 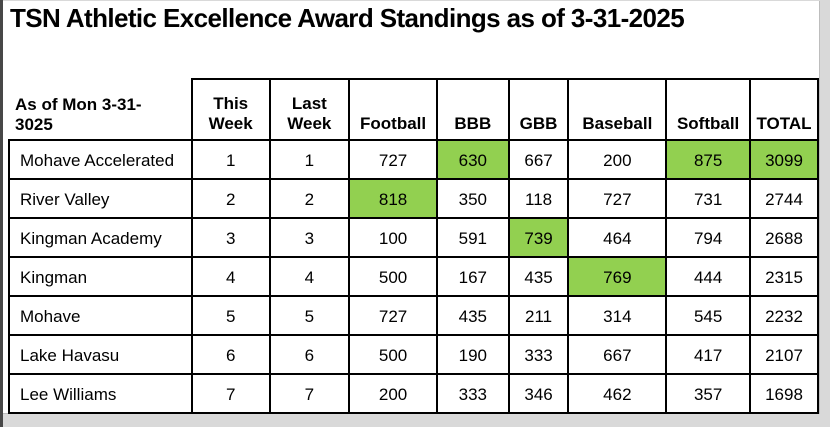 I want to click on col-header-football: Football, so click(x=393, y=109).